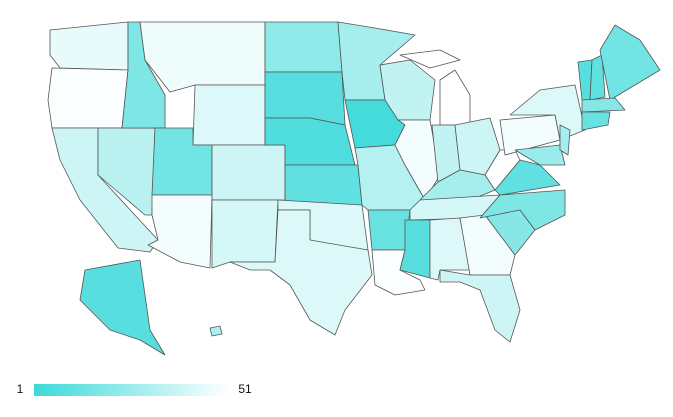 The height and width of the screenshot is (417, 673). Describe the element at coordinates (20, 389) in the screenshot. I see `legend-min: 1` at that location.